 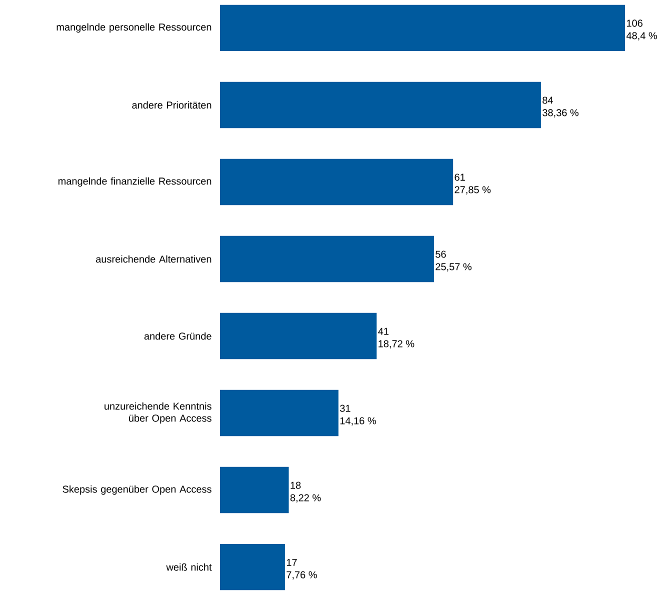 What do you see at coordinates (172, 105) in the screenshot?
I see `y-tick-label: andere Prioritäten` at bounding box center [172, 105].